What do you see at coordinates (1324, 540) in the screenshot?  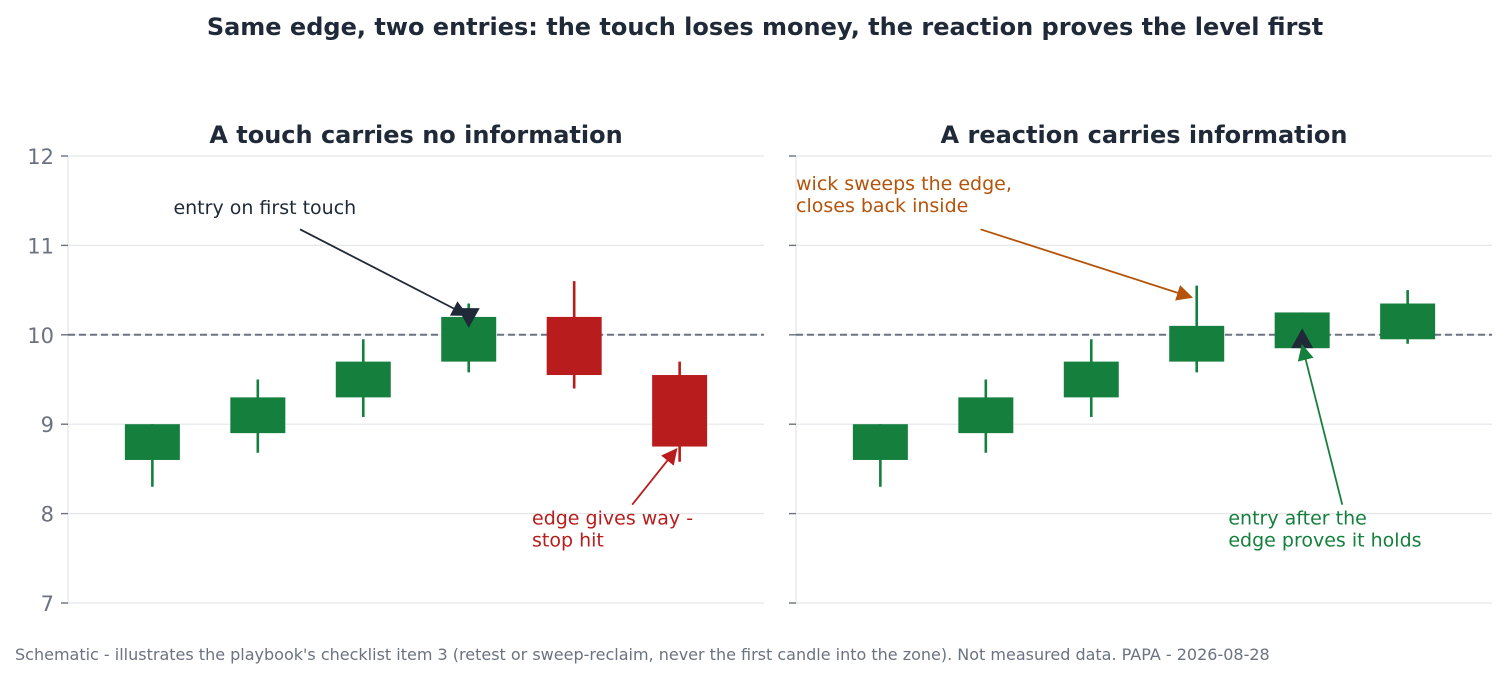 I see `annotation-text: edge proves it holds` at bounding box center [1324, 540].